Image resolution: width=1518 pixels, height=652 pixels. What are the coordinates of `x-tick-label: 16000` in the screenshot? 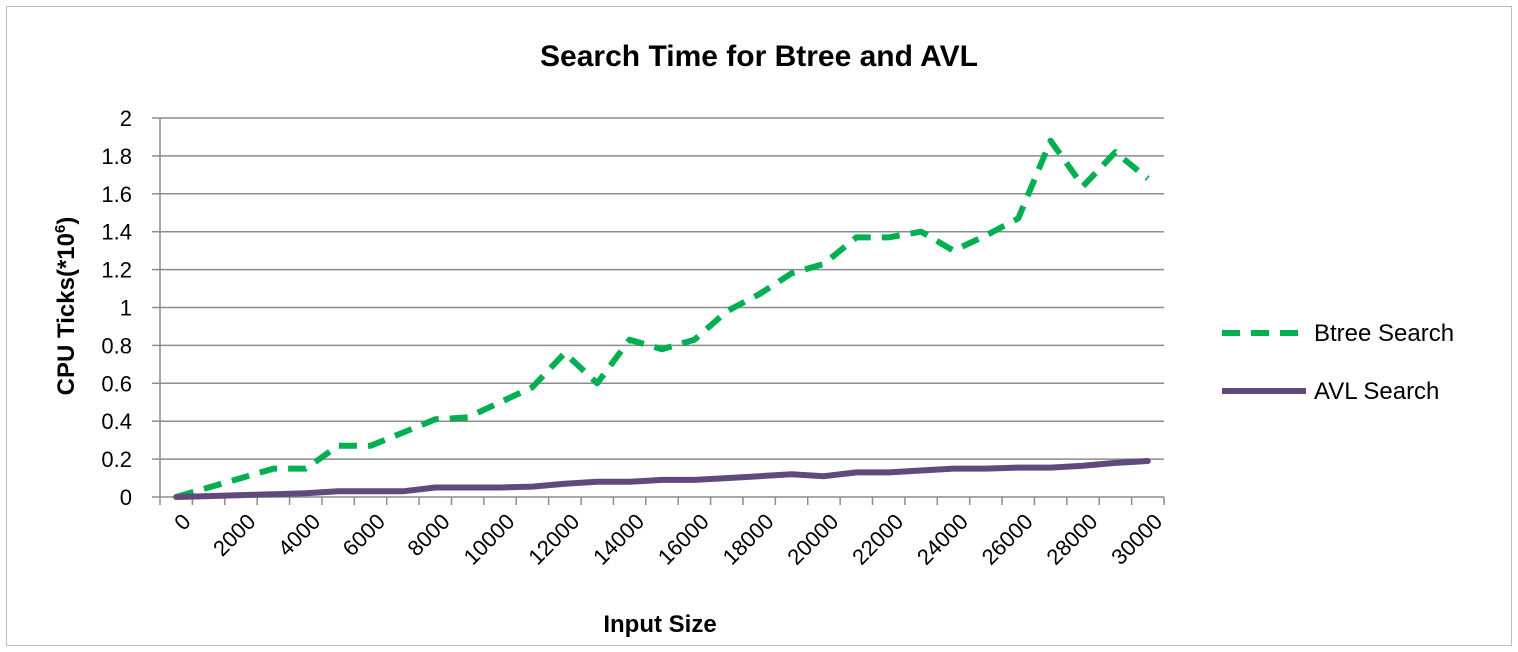 It's located at (683, 539).